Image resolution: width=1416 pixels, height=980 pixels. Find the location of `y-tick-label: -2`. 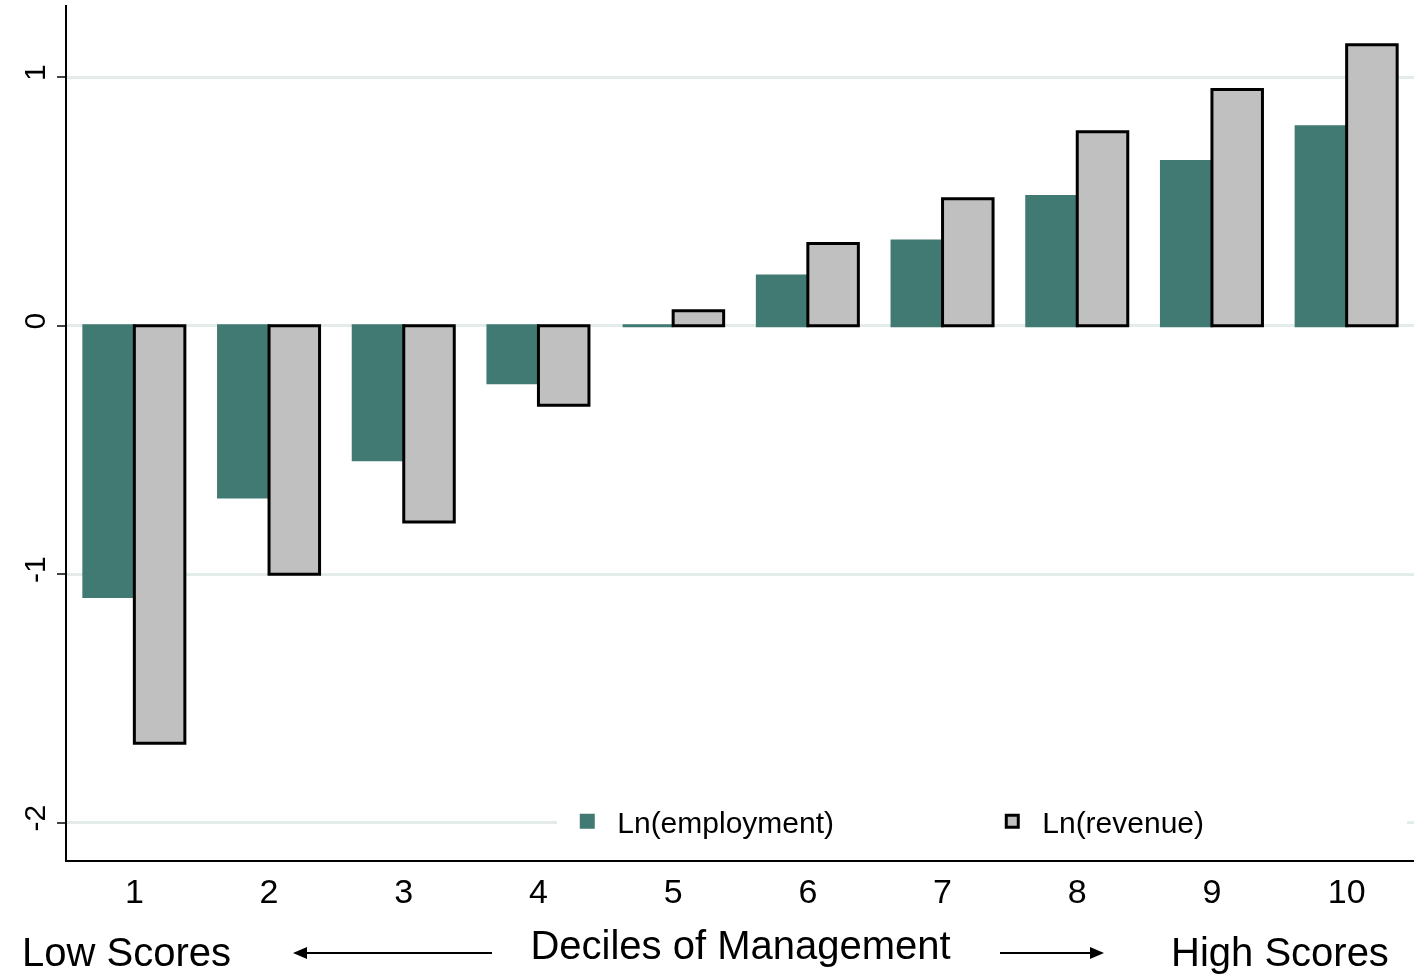

y-tick-label: -2 is located at coordinates (34, 818).